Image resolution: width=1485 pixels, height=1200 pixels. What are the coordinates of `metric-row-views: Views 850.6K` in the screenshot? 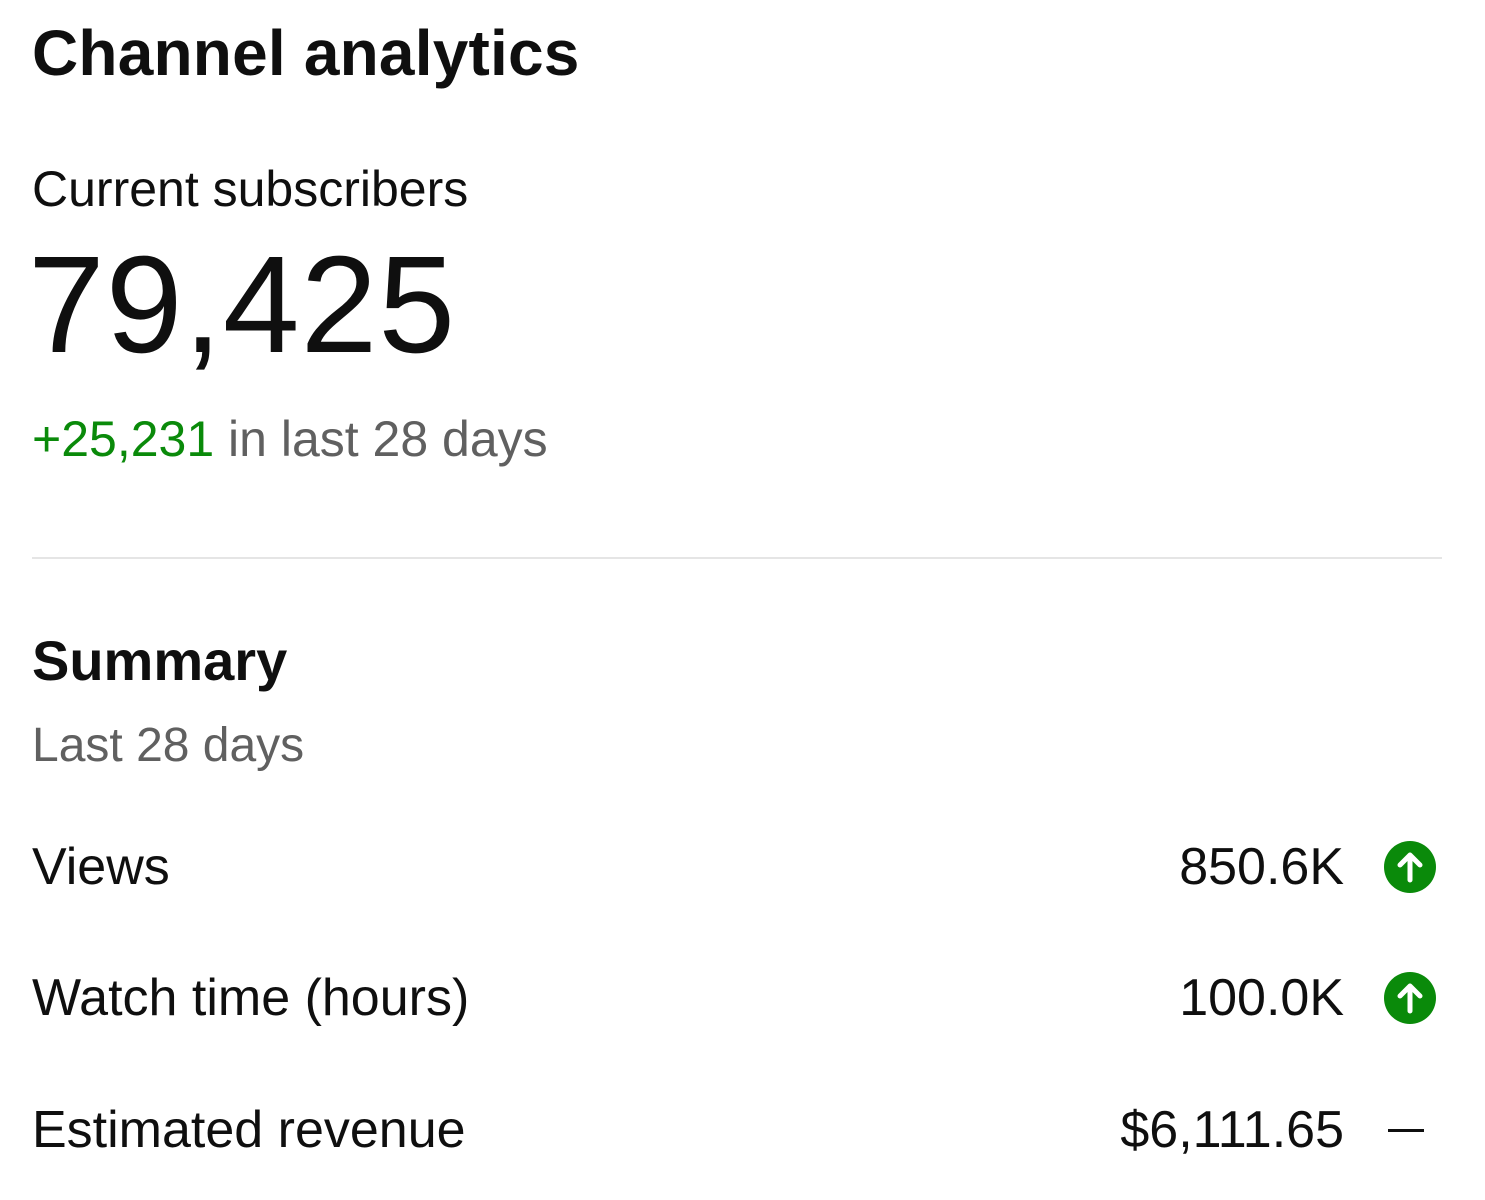 It's located at (737, 867).